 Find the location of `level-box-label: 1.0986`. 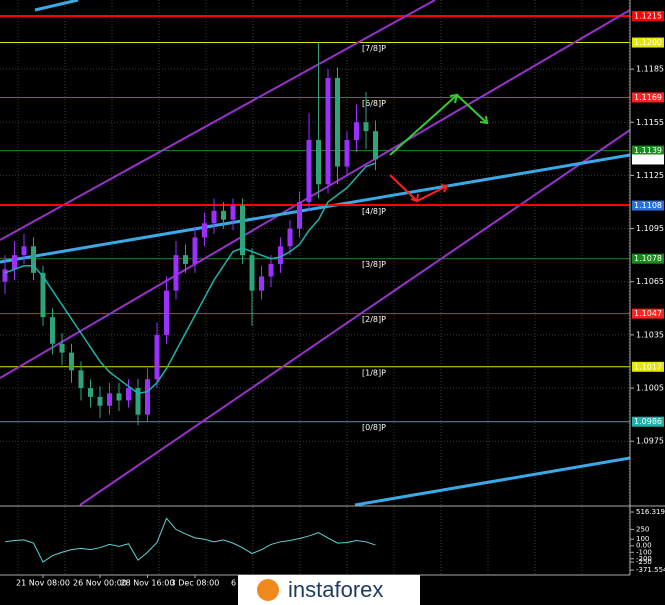

level-box-label: 1.0986 is located at coordinates (648, 421).